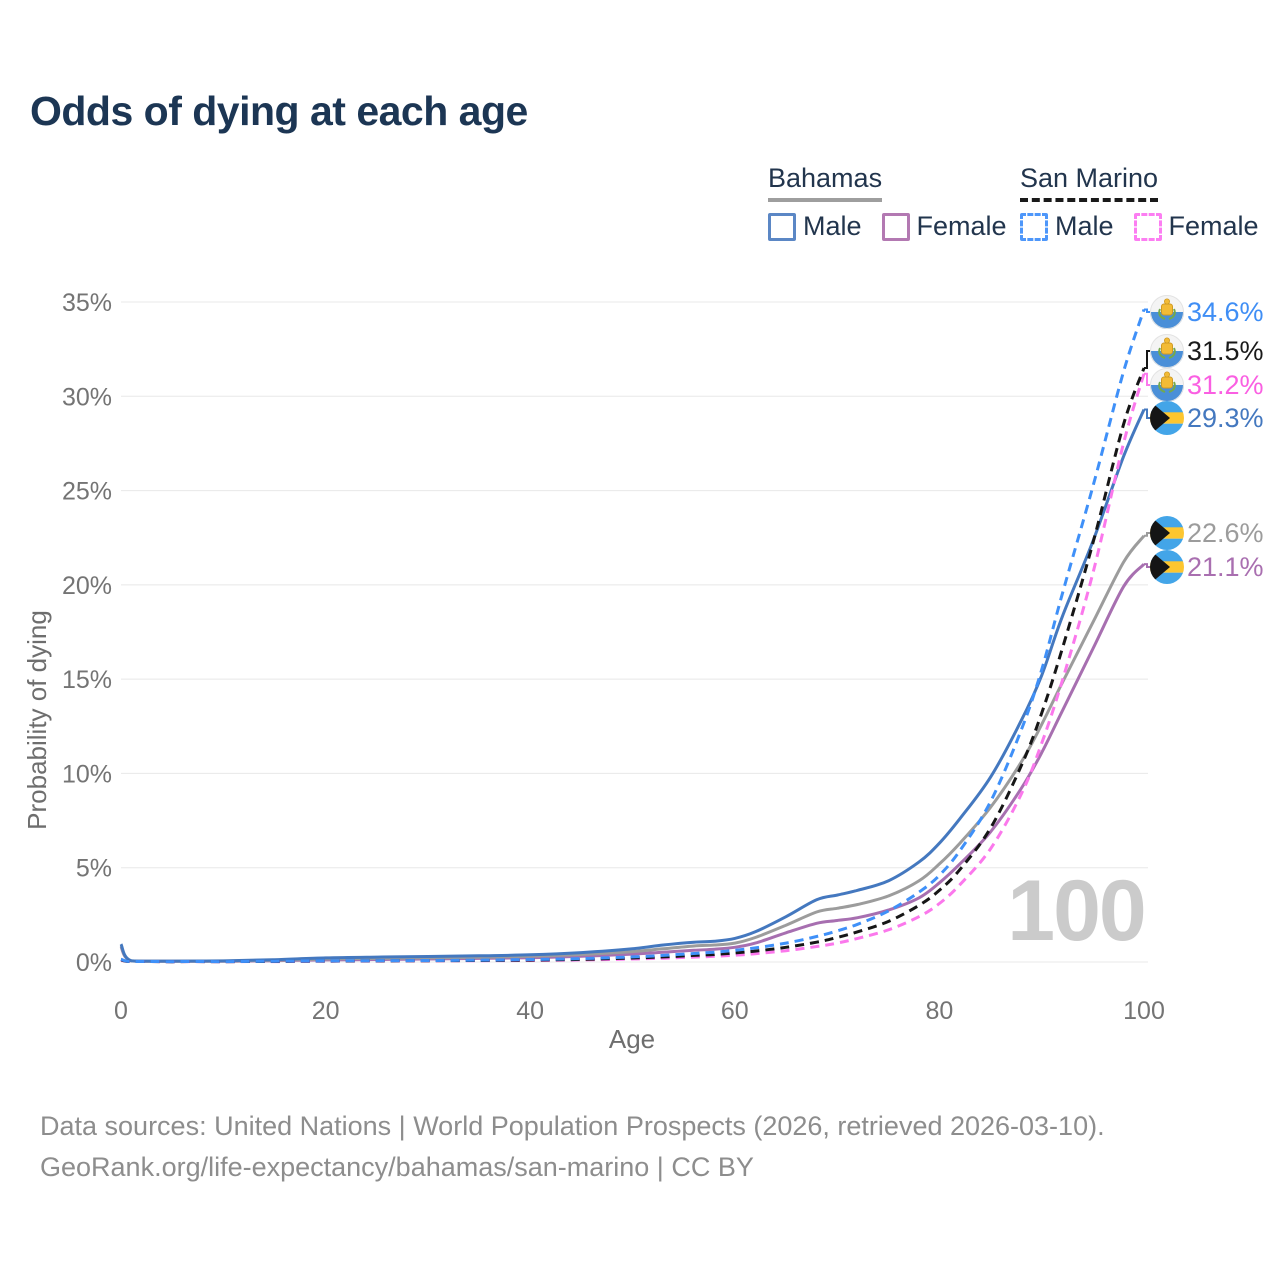  I want to click on legend-item-san-marino-male: Male, so click(1067, 226).